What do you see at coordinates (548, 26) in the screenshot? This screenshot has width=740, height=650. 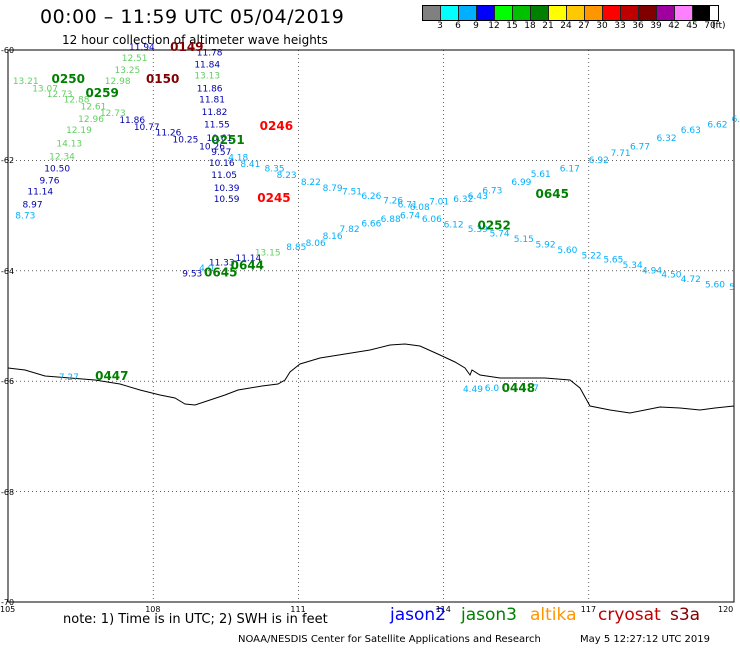 I see `color-scale-label: 21` at bounding box center [548, 26].